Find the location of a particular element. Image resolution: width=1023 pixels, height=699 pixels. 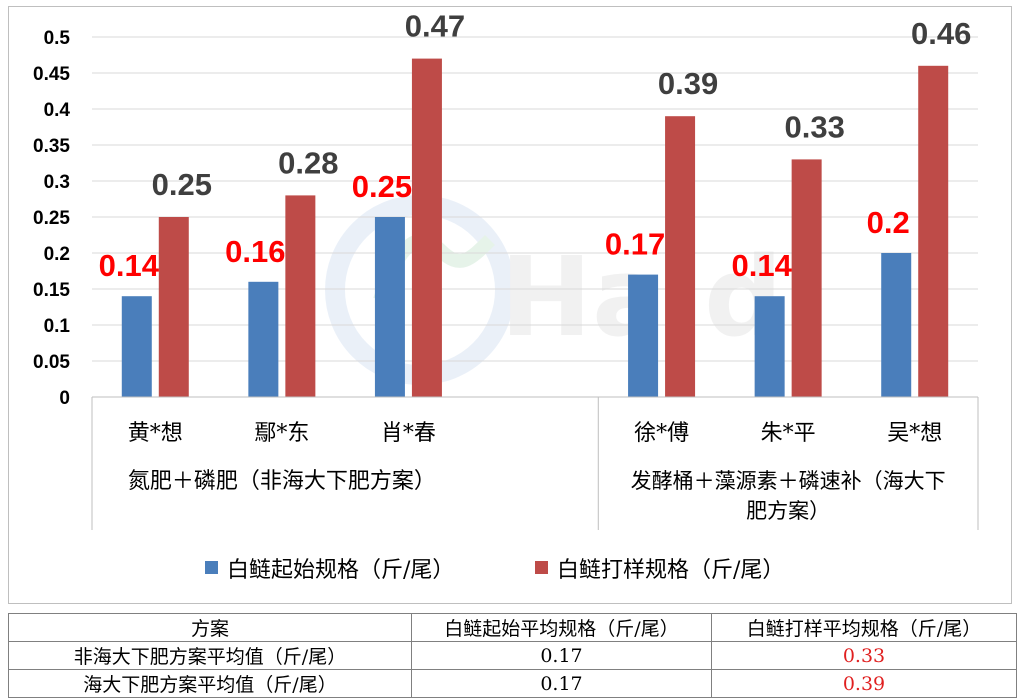

x-category-label: 徐*傅 is located at coordinates (661, 433).